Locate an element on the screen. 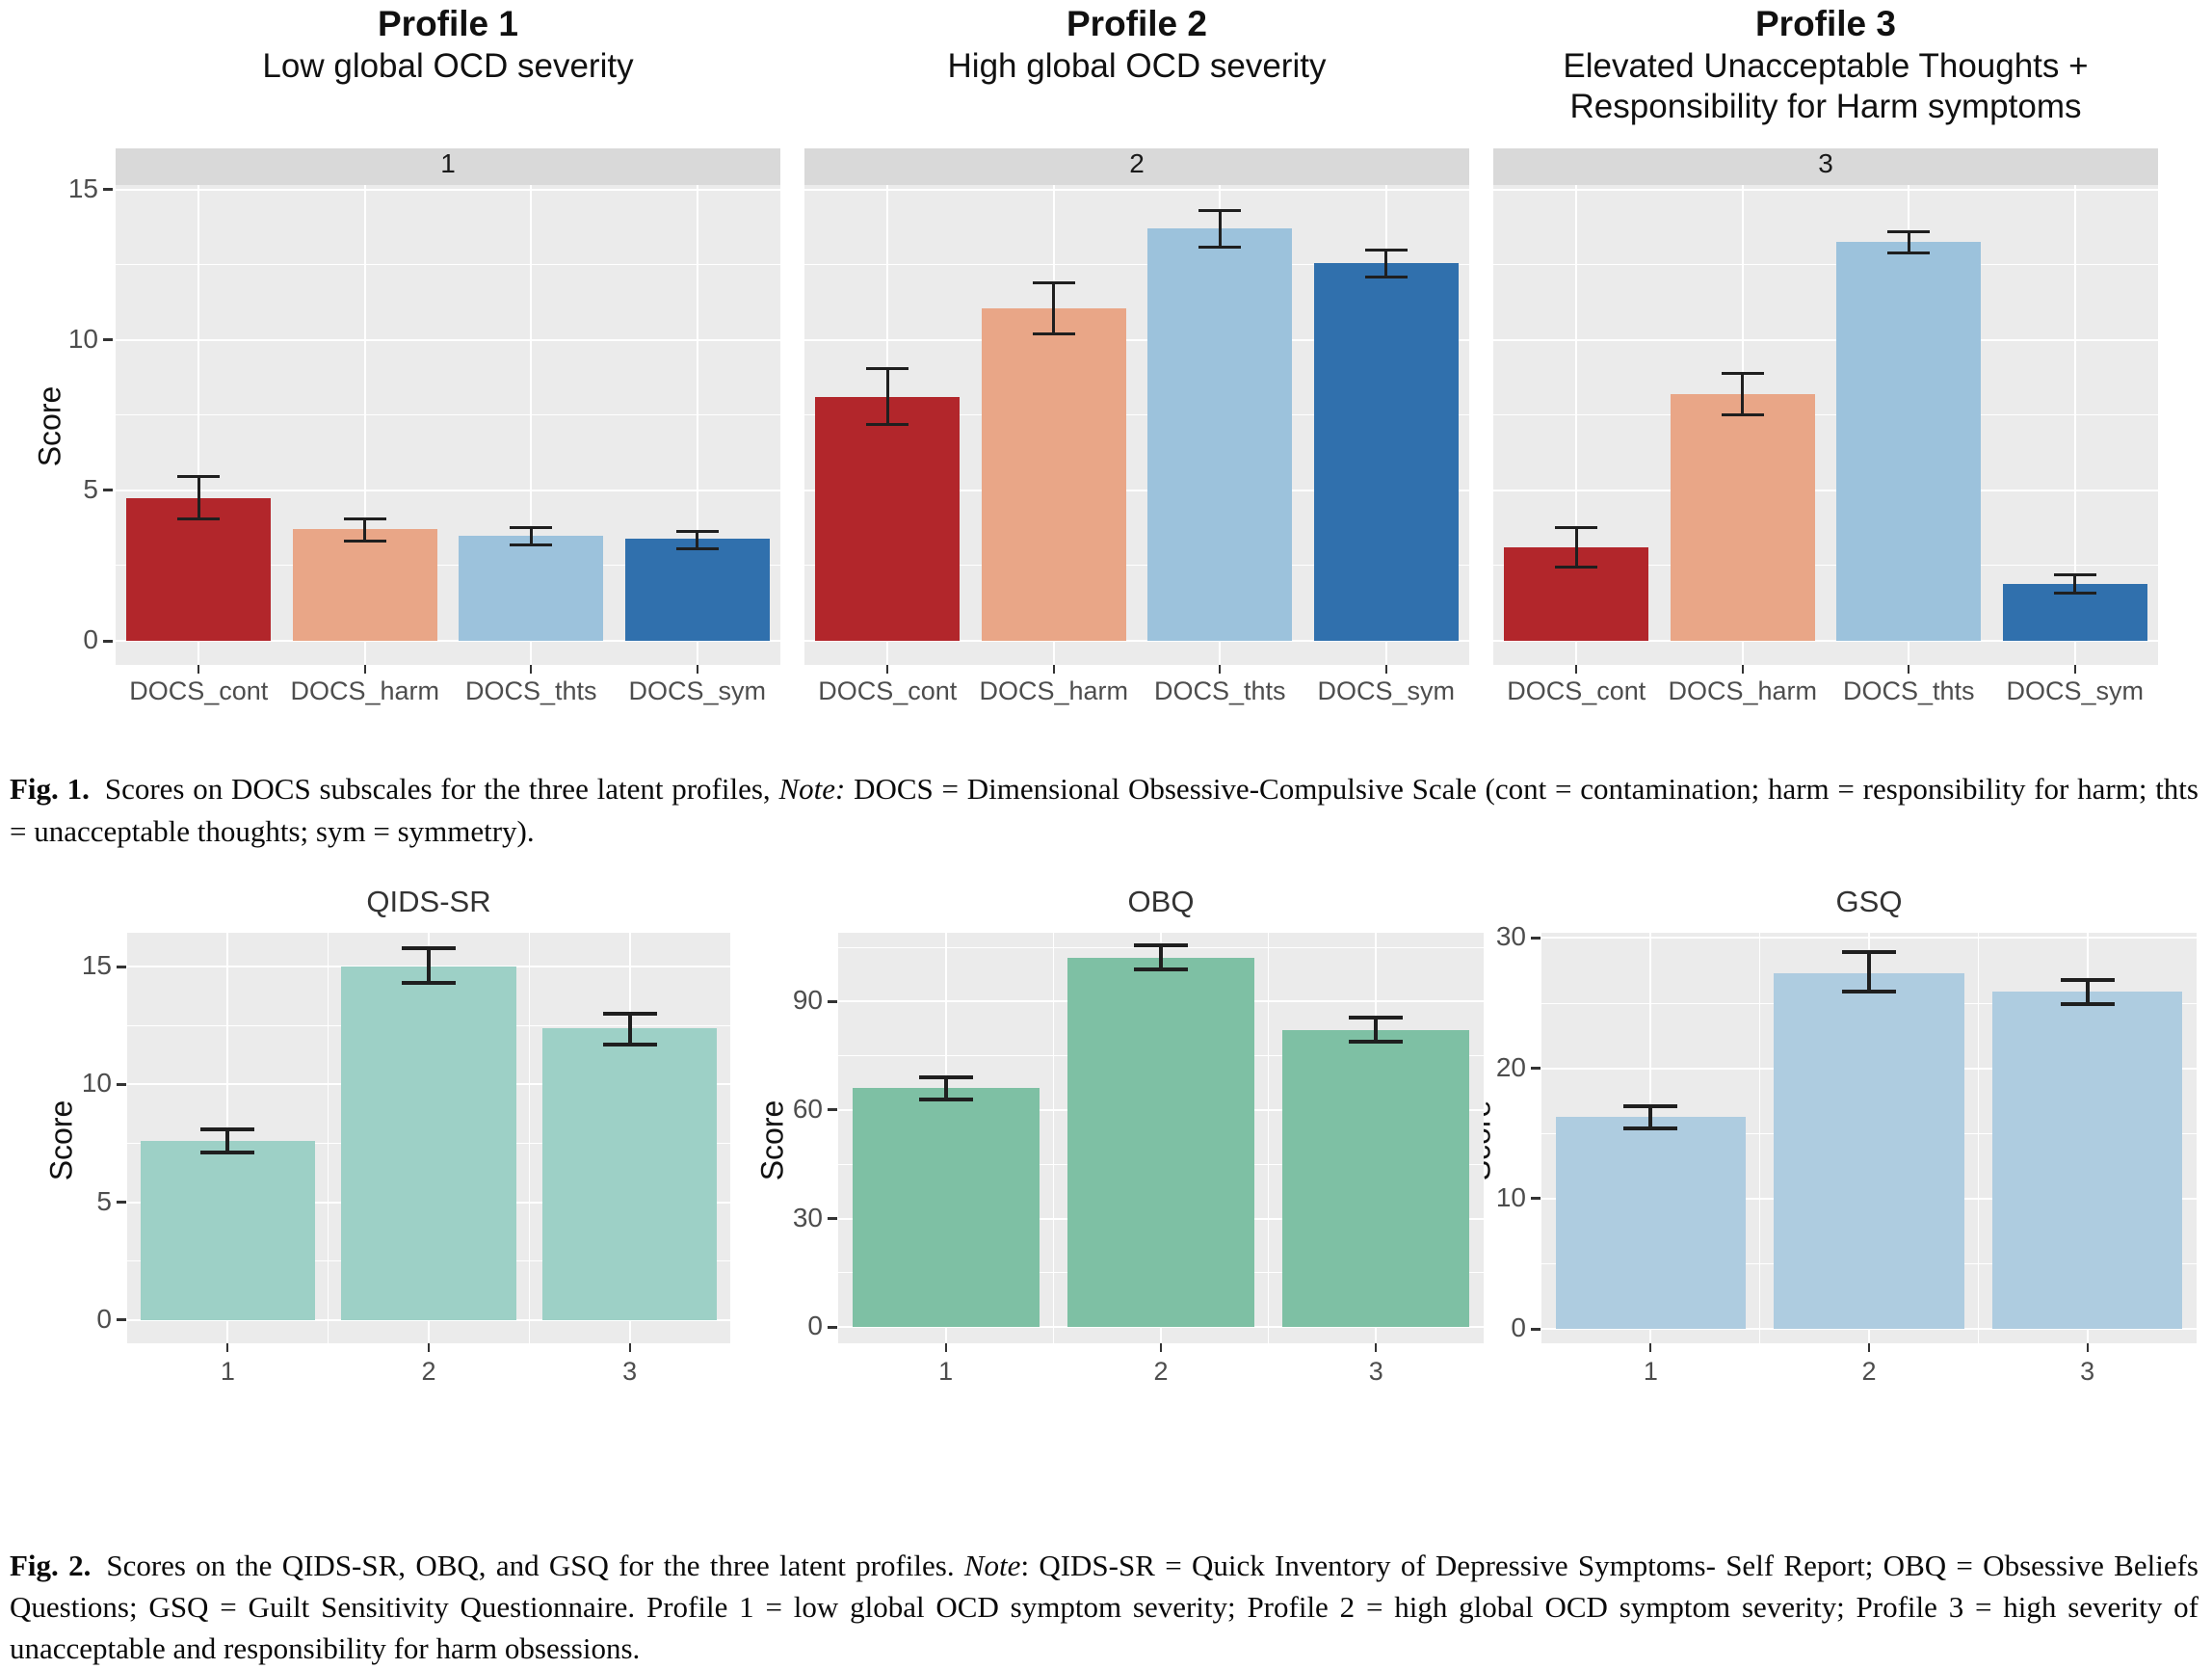 The width and height of the screenshot is (2212, 1669). profile-1-subtitle: Low global OCD severity is located at coordinates (448, 66).